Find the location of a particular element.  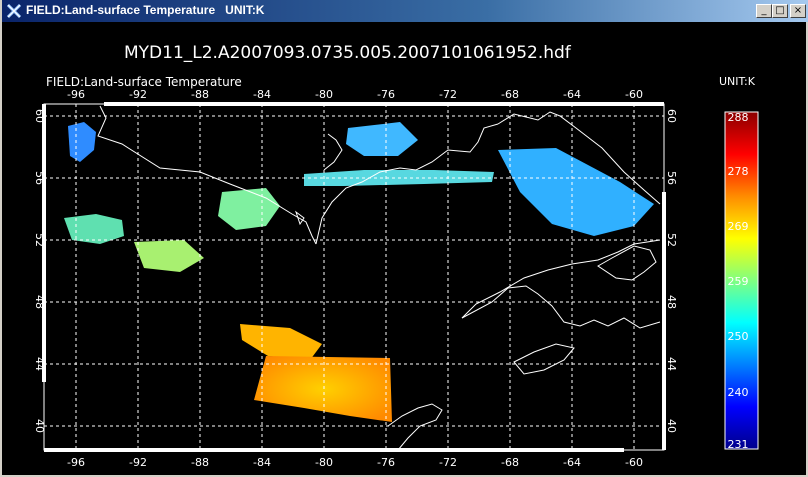

colorbar-tick: 288 is located at coordinates (738, 117).